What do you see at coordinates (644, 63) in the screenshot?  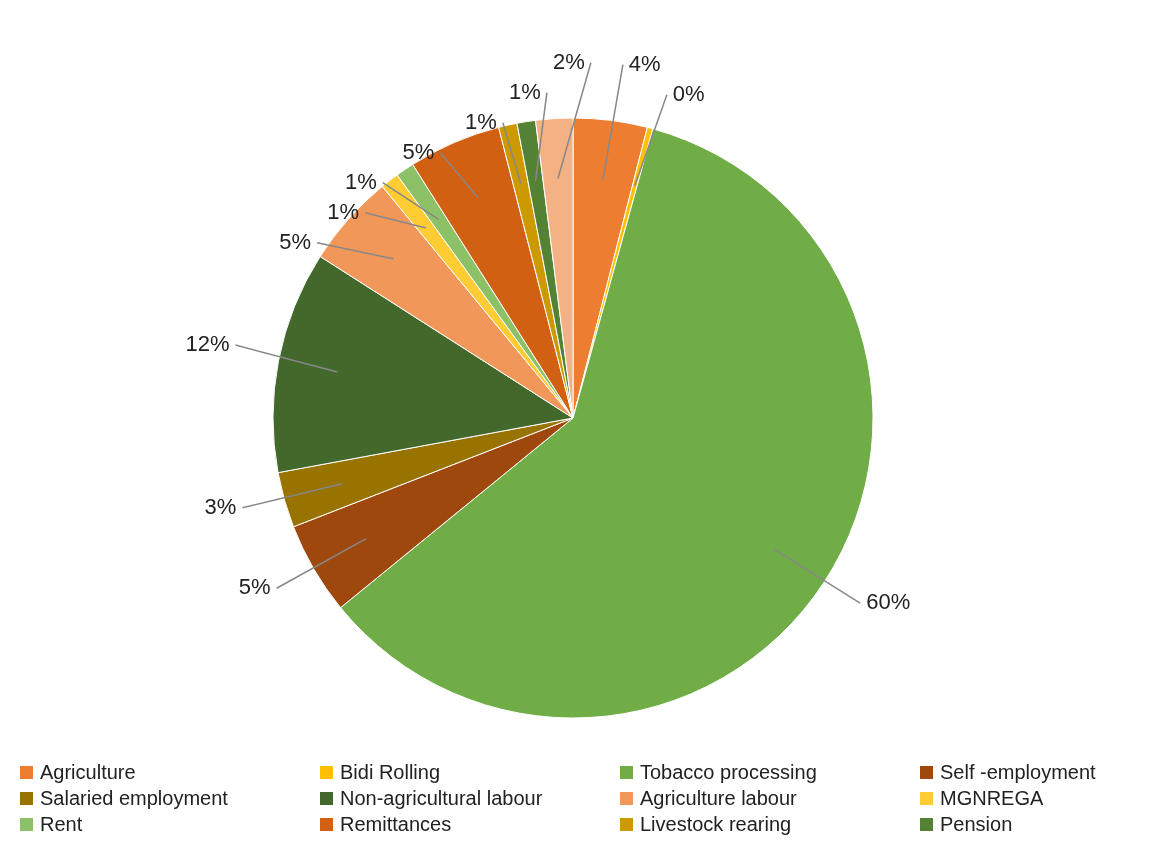 I see `data-label: 4%` at bounding box center [644, 63].